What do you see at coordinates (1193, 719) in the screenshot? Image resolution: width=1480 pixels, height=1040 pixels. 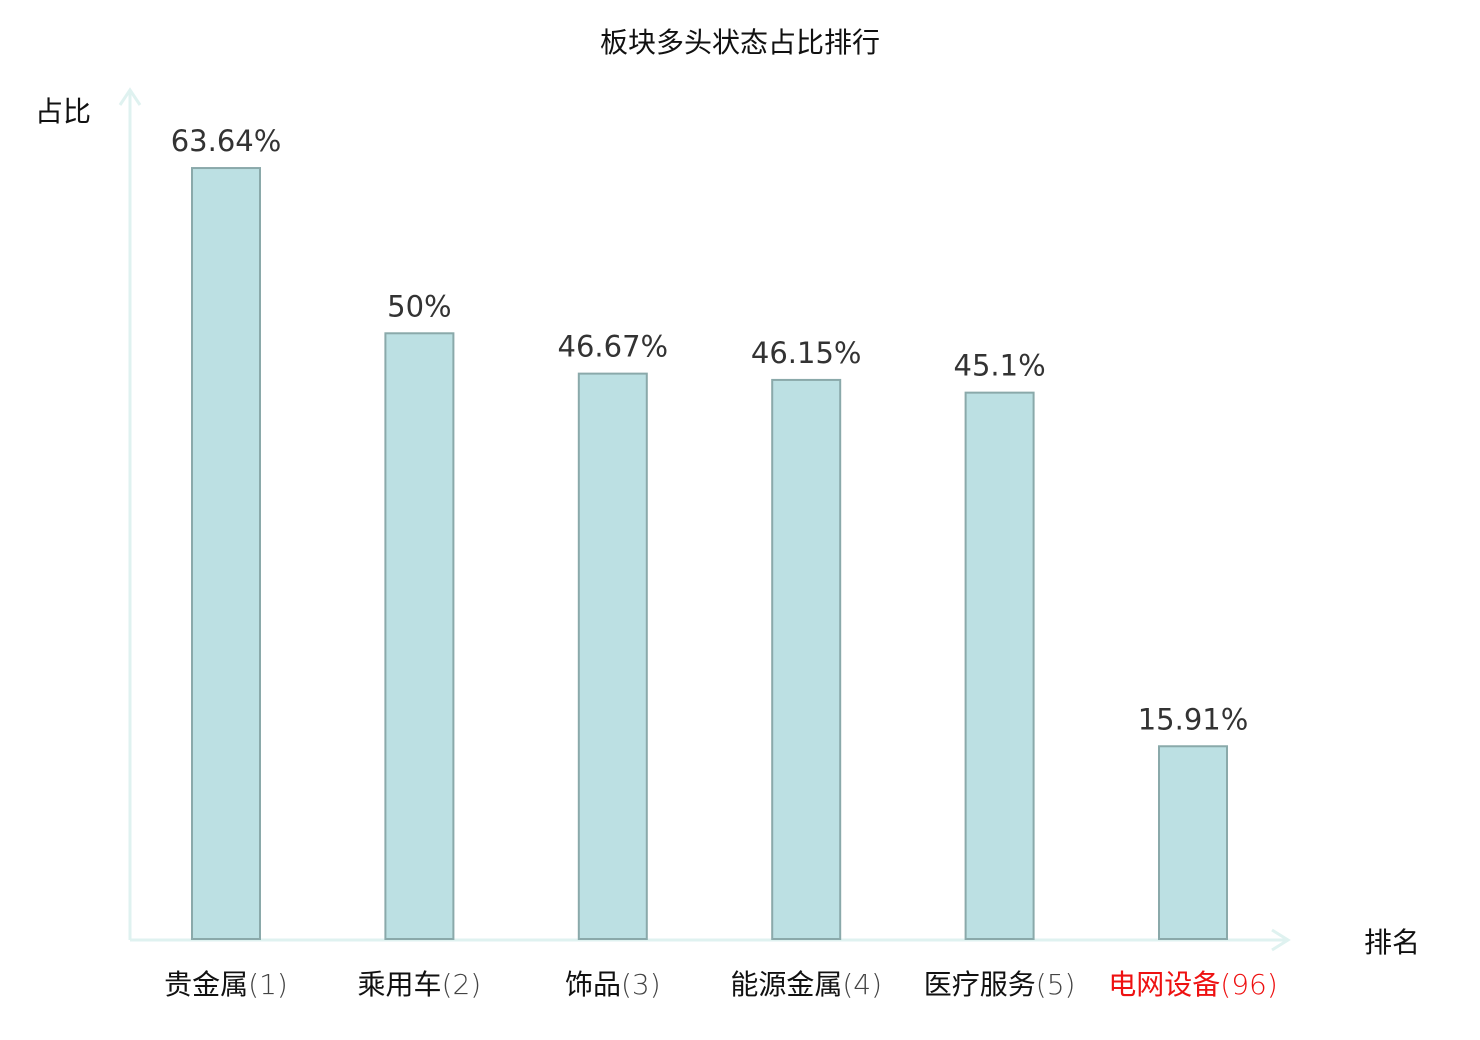 I see `data-label: 15.91%` at bounding box center [1193, 719].